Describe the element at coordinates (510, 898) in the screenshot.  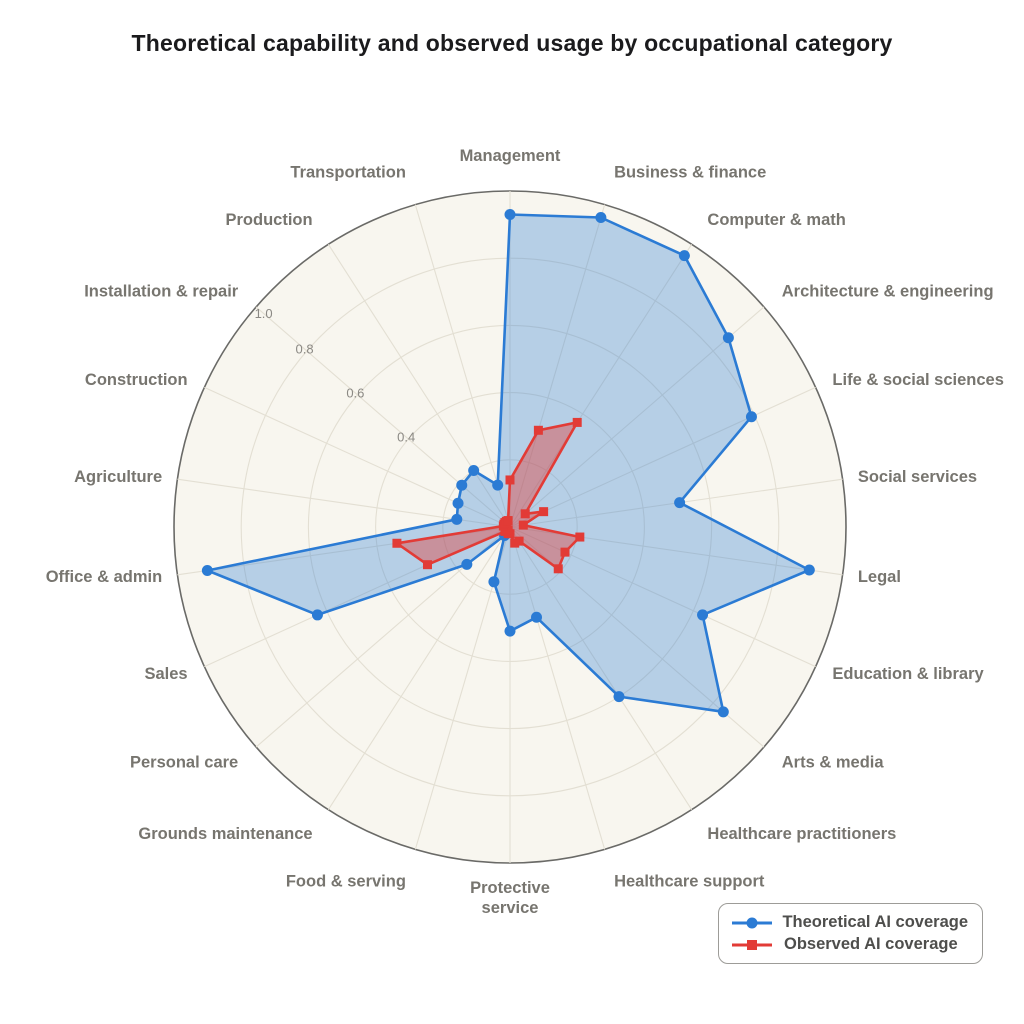
I see `category-label-protective-service: Protective service` at that location.